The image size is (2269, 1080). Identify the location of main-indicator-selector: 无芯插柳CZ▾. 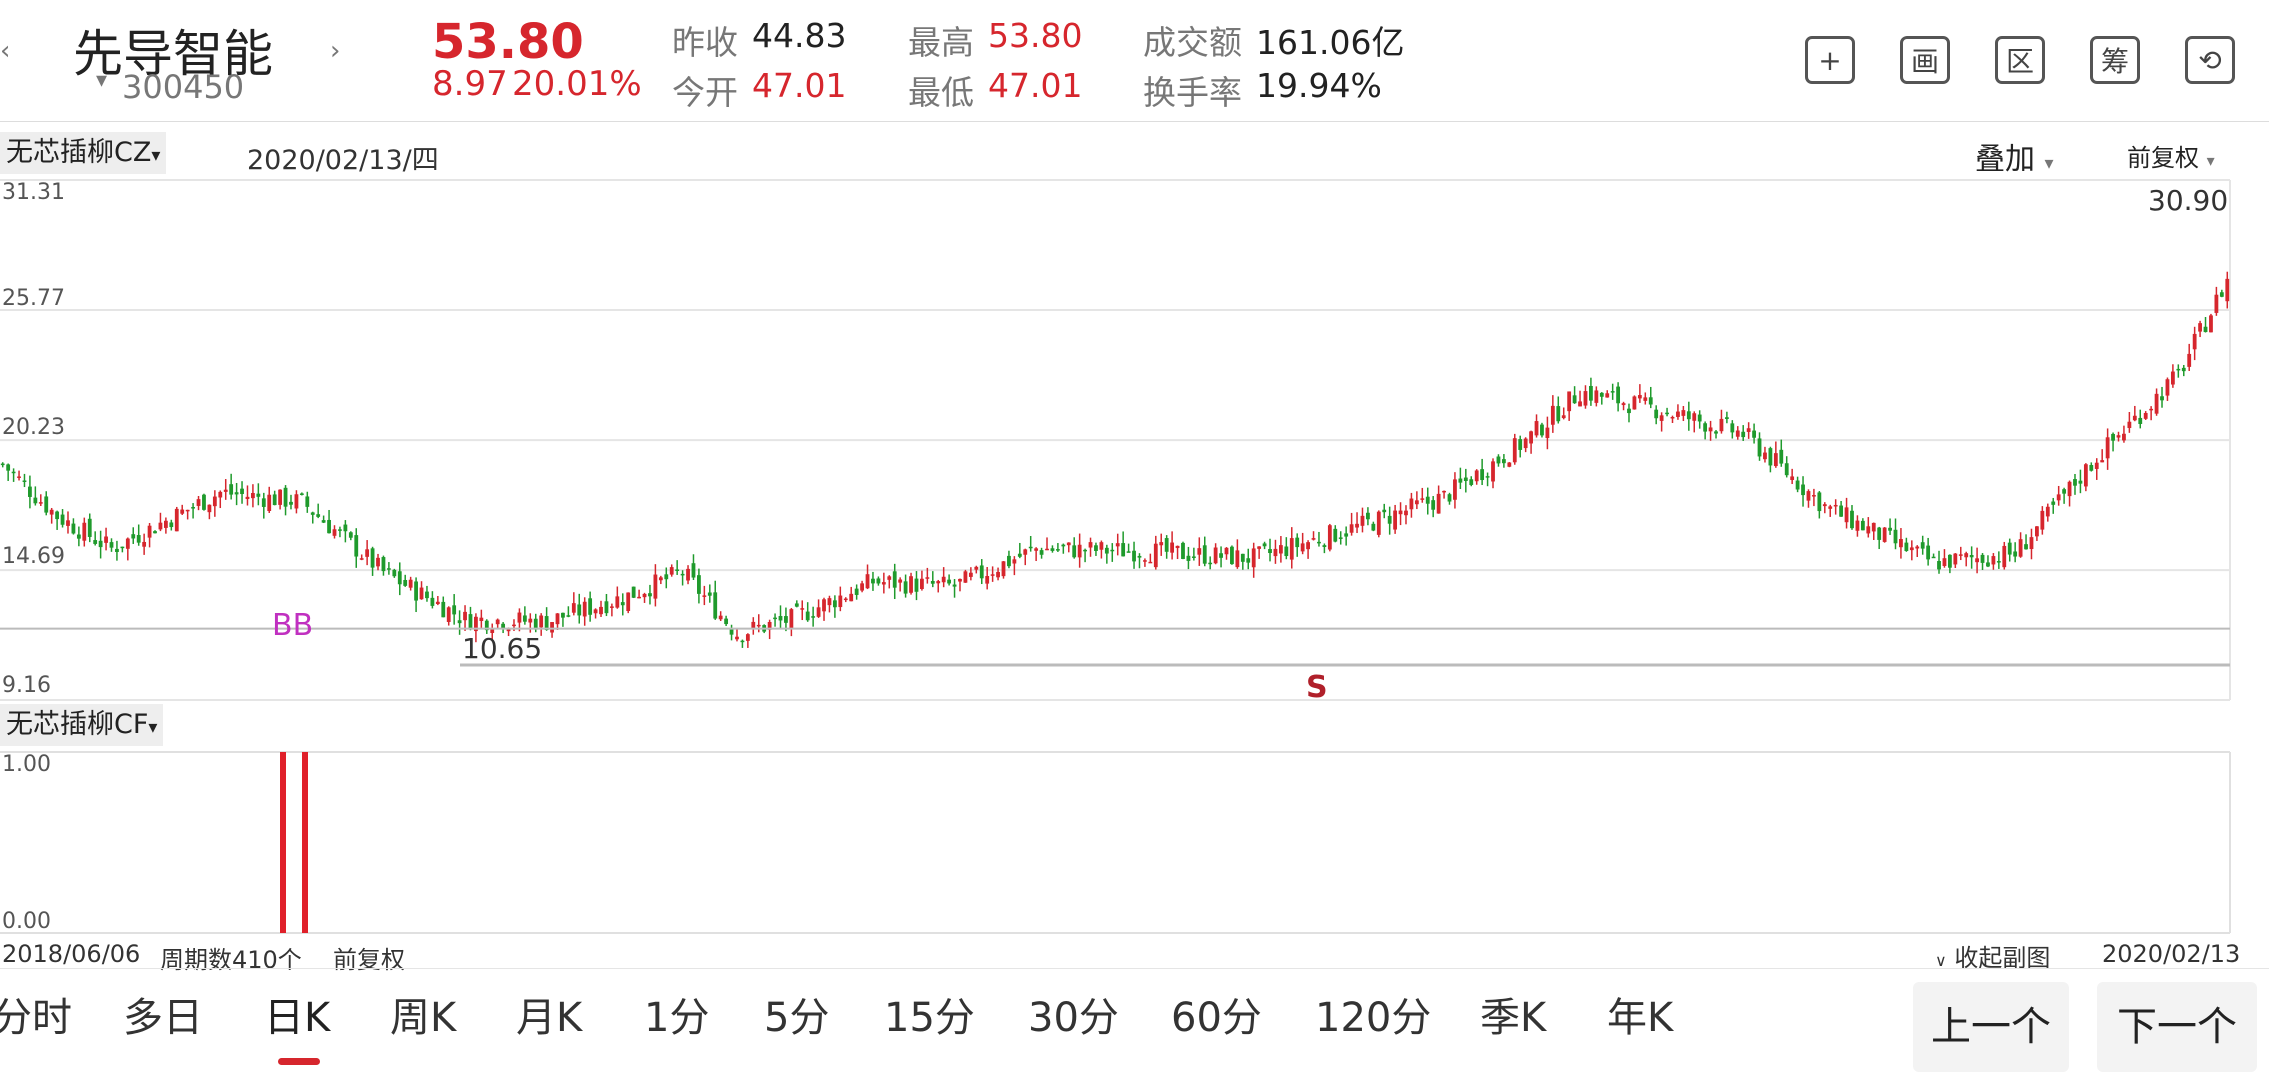
(83, 153).